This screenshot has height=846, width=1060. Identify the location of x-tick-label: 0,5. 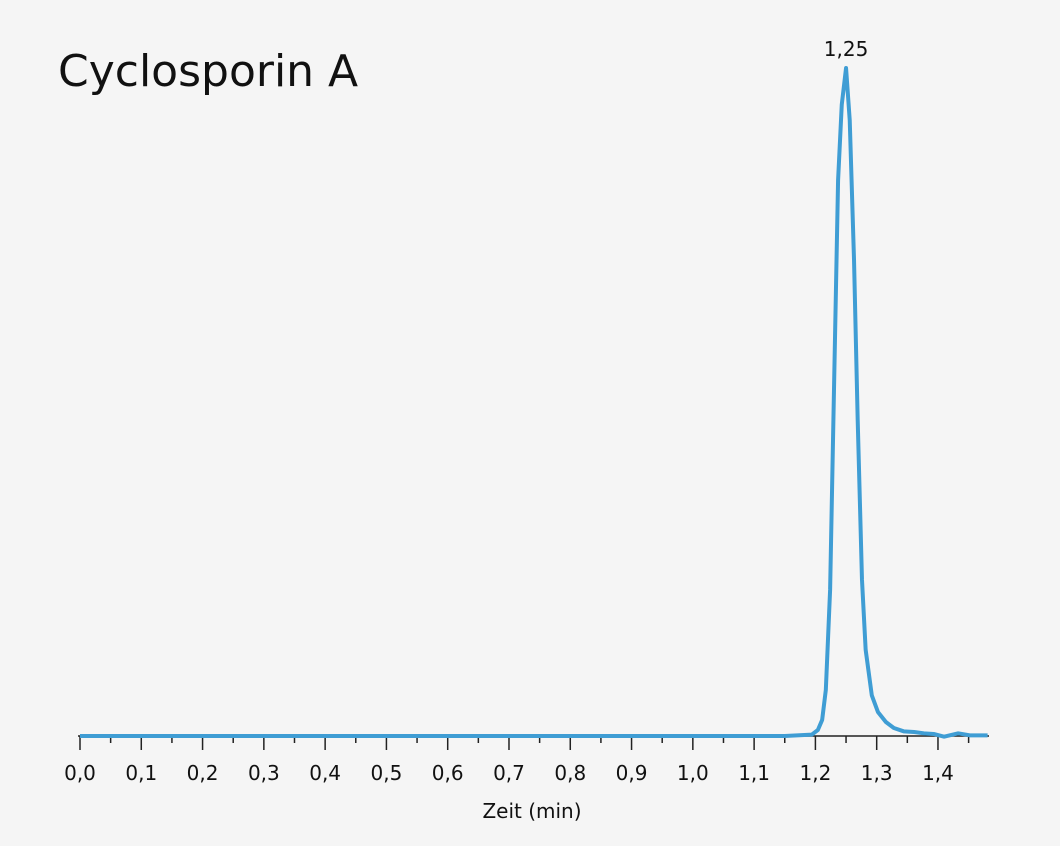
(387, 773).